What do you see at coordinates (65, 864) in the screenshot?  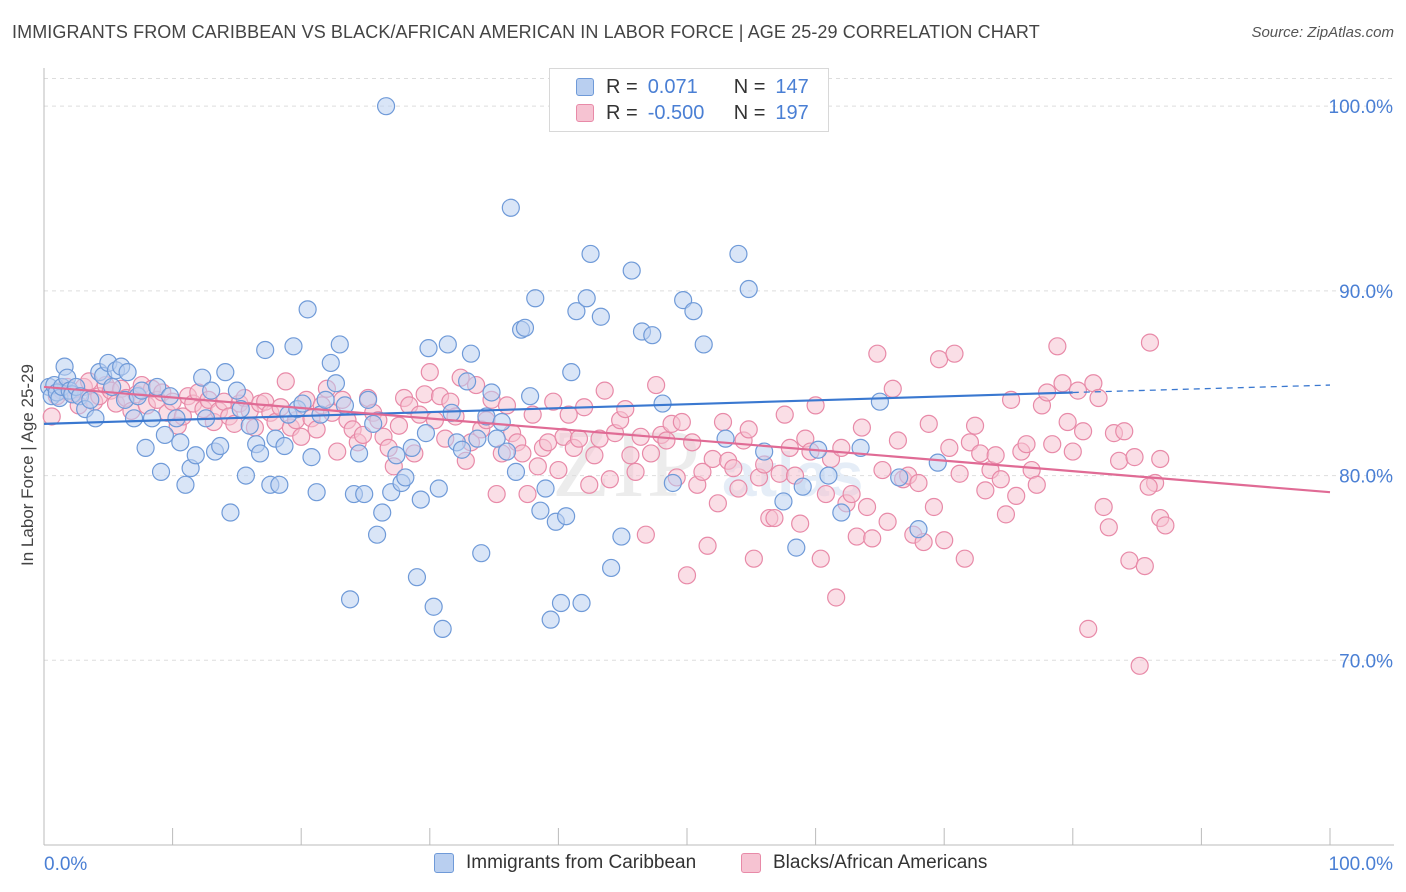 I see `x-tick-label: 0.0%` at bounding box center [65, 864].